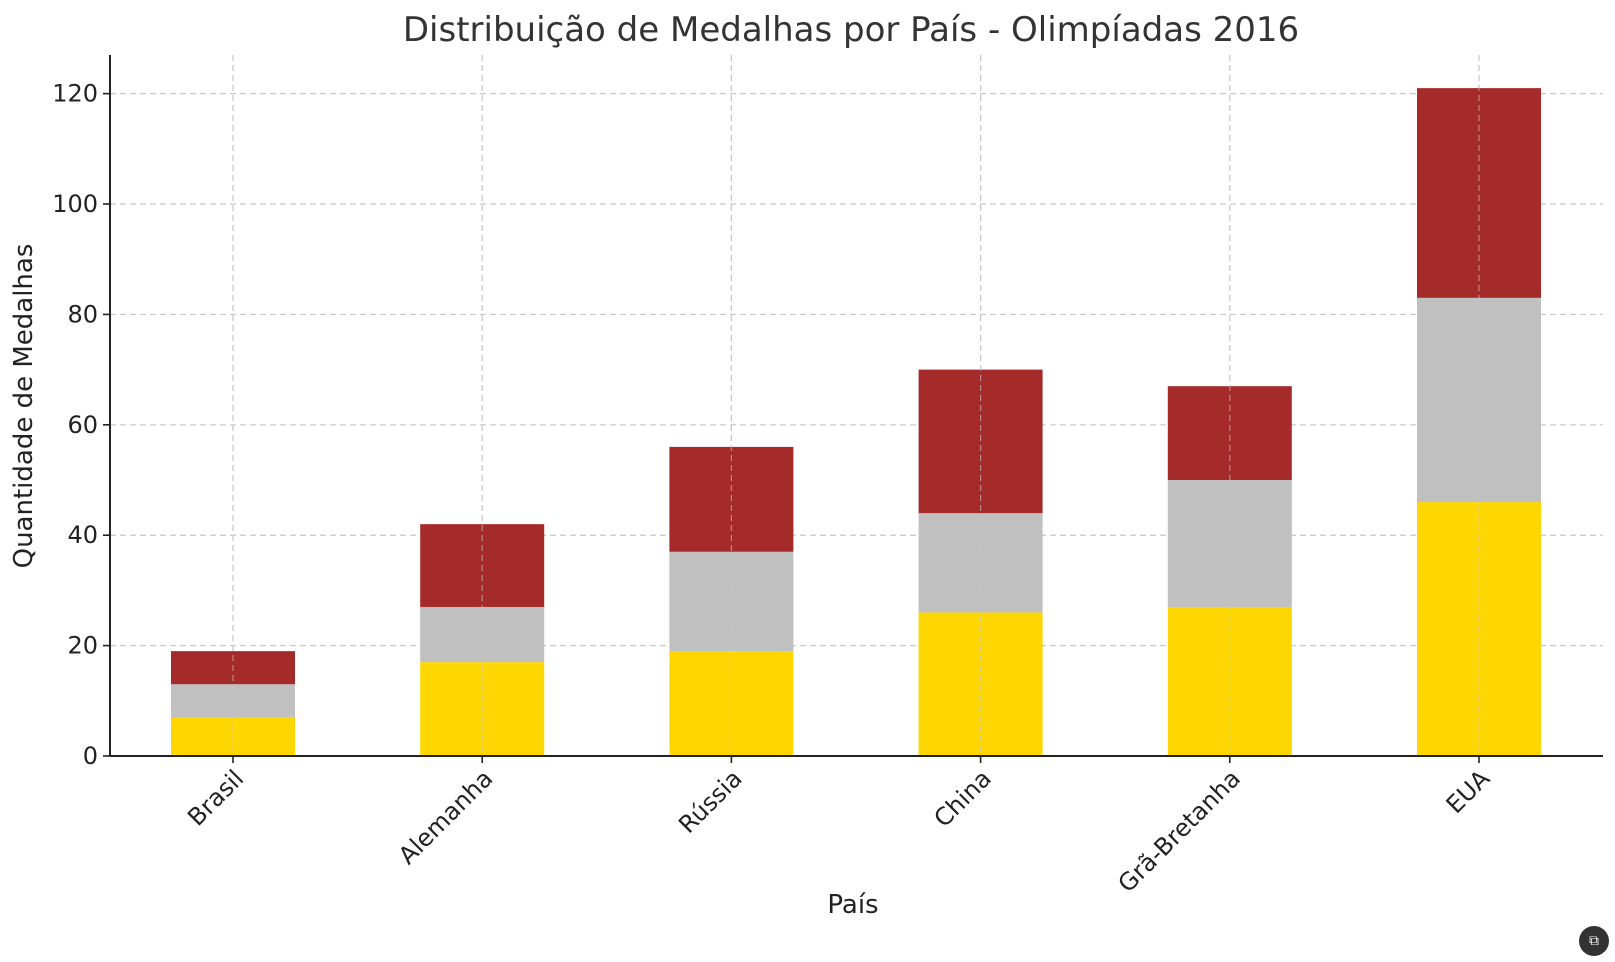 Image resolution: width=1615 pixels, height=962 pixels. What do you see at coordinates (90, 756) in the screenshot?
I see `y-tick-label-0: 0` at bounding box center [90, 756].